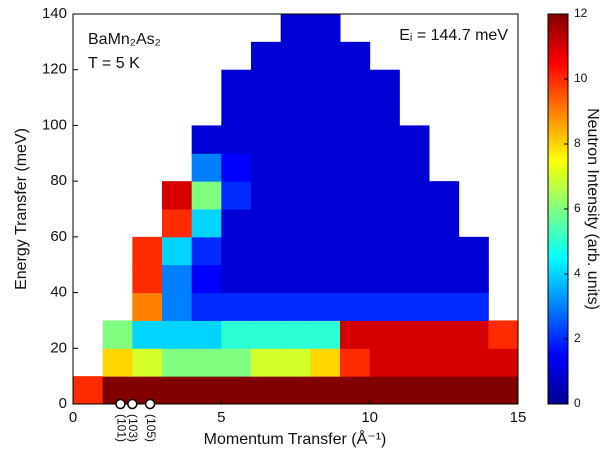  Describe the element at coordinates (133, 428) in the screenshot. I see `peak-label: (103)` at that location.